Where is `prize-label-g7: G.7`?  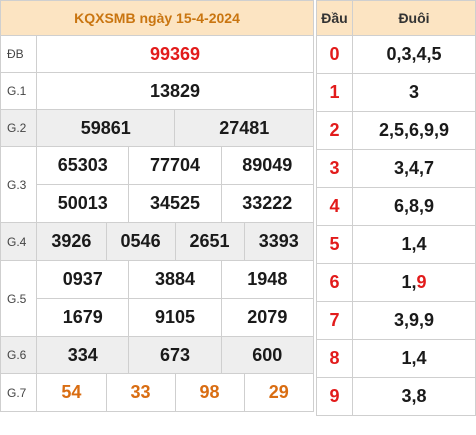 prize-label-g7: G.7 is located at coordinates (19, 392).